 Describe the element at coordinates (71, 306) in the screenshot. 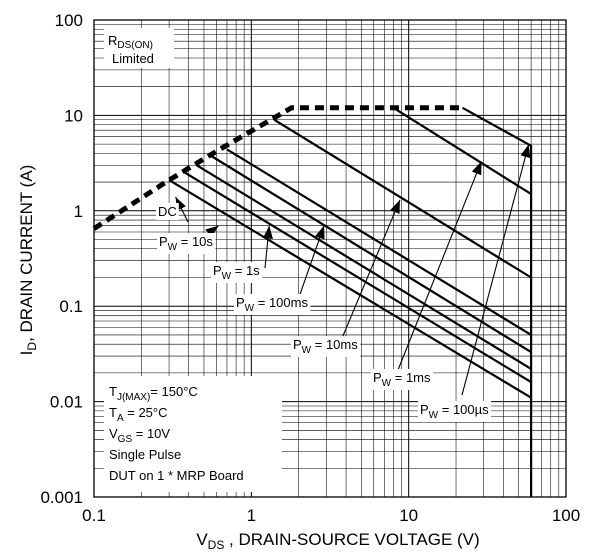

I see `y-tick-label: 0.1` at that location.